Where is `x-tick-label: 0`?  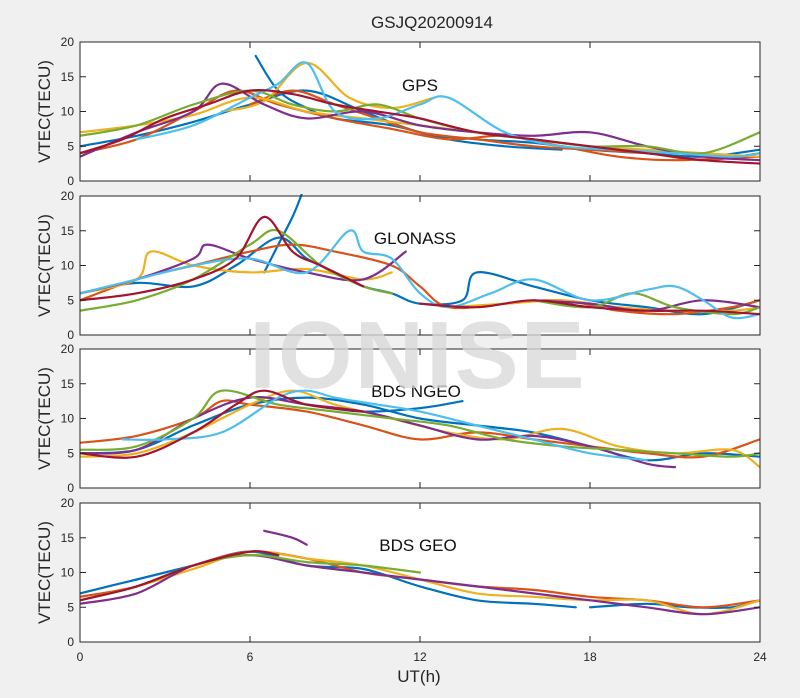
x-tick-label: 0 is located at coordinates (80, 657).